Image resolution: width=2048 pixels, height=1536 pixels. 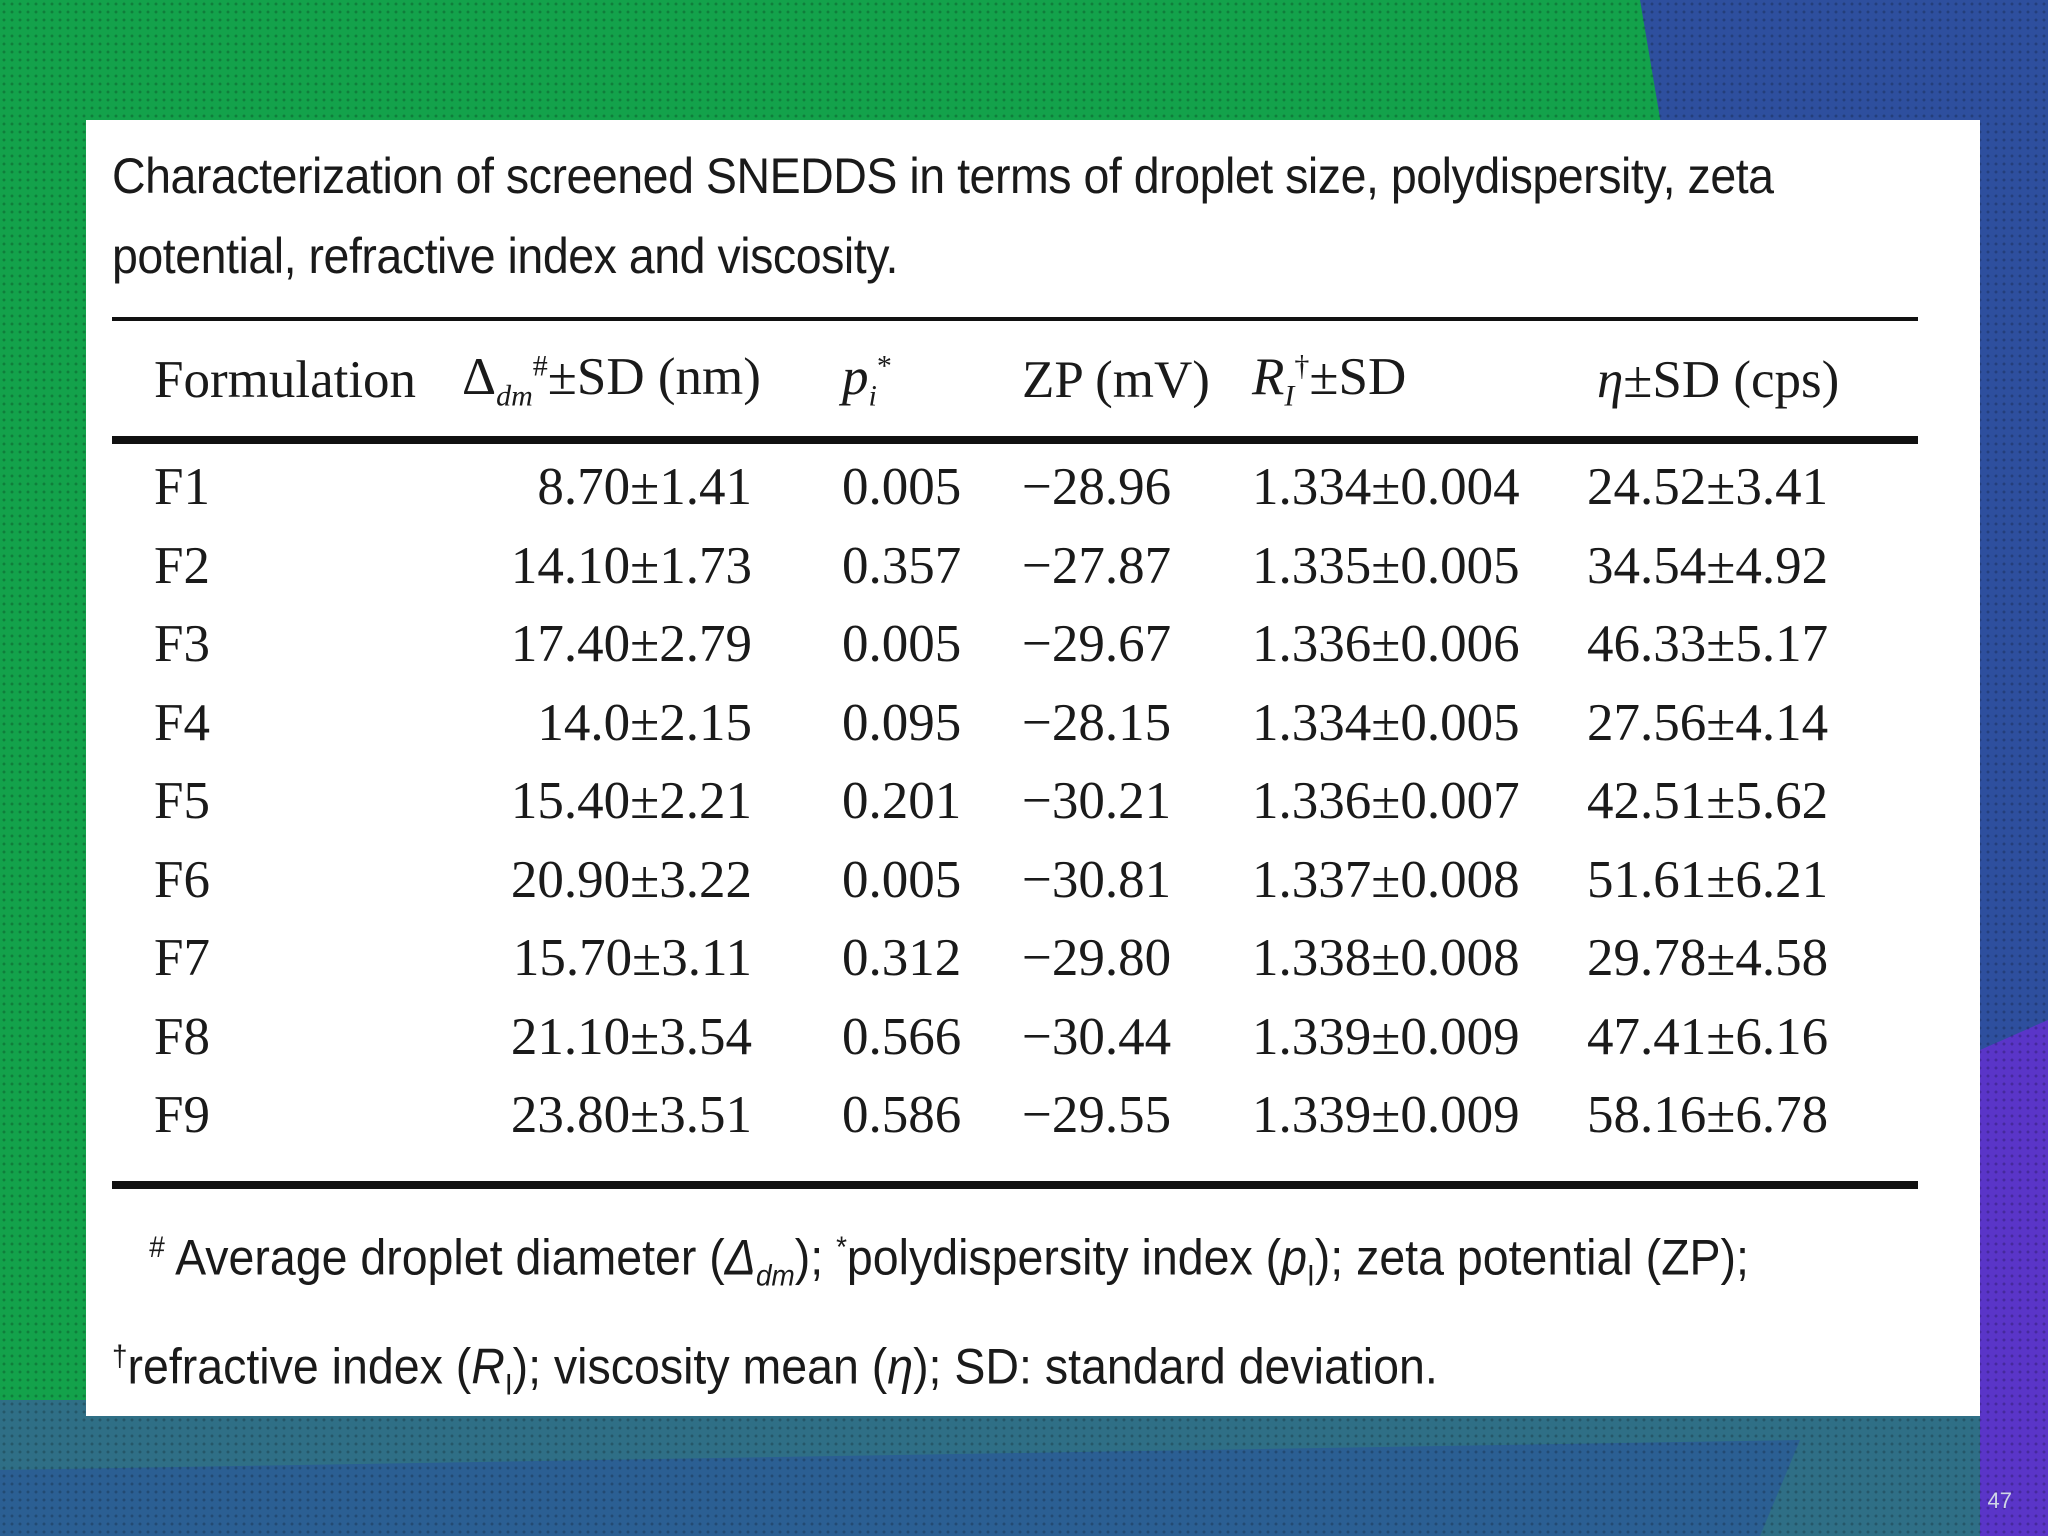 What do you see at coordinates (1097, 1115) in the screenshot?
I see `zeta-potential-cell: −29.55` at bounding box center [1097, 1115].